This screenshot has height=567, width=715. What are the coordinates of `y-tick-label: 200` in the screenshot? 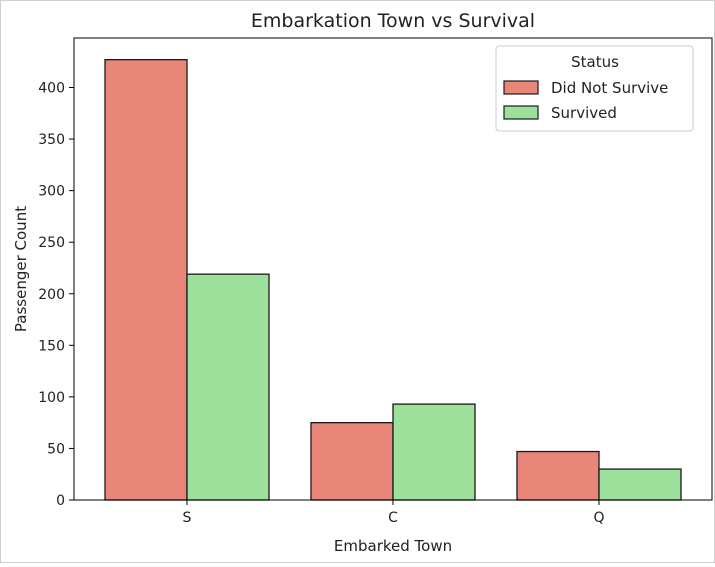 It's located at (51, 295).